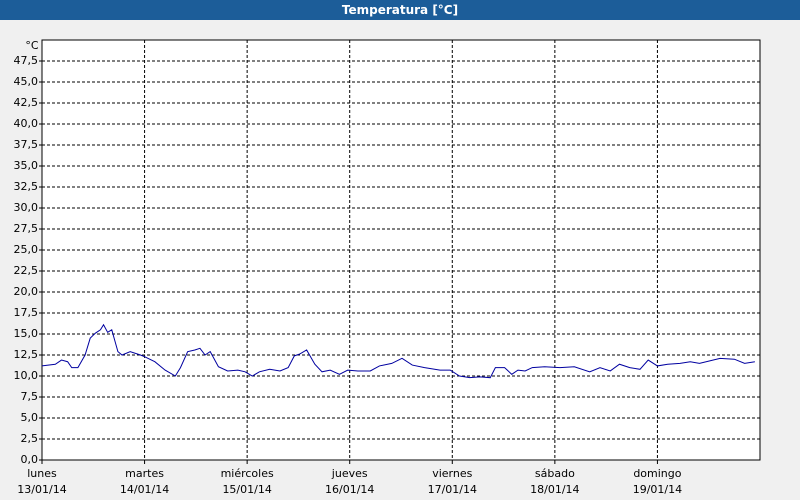 The height and width of the screenshot is (500, 800). Describe the element at coordinates (400, 10) in the screenshot. I see `window-title: Temperatura [°C]` at that location.